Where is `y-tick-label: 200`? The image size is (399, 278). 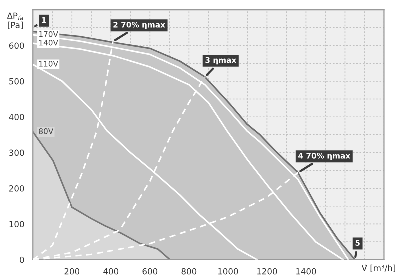
y-tick-label: 200 is located at coordinates (16, 189).